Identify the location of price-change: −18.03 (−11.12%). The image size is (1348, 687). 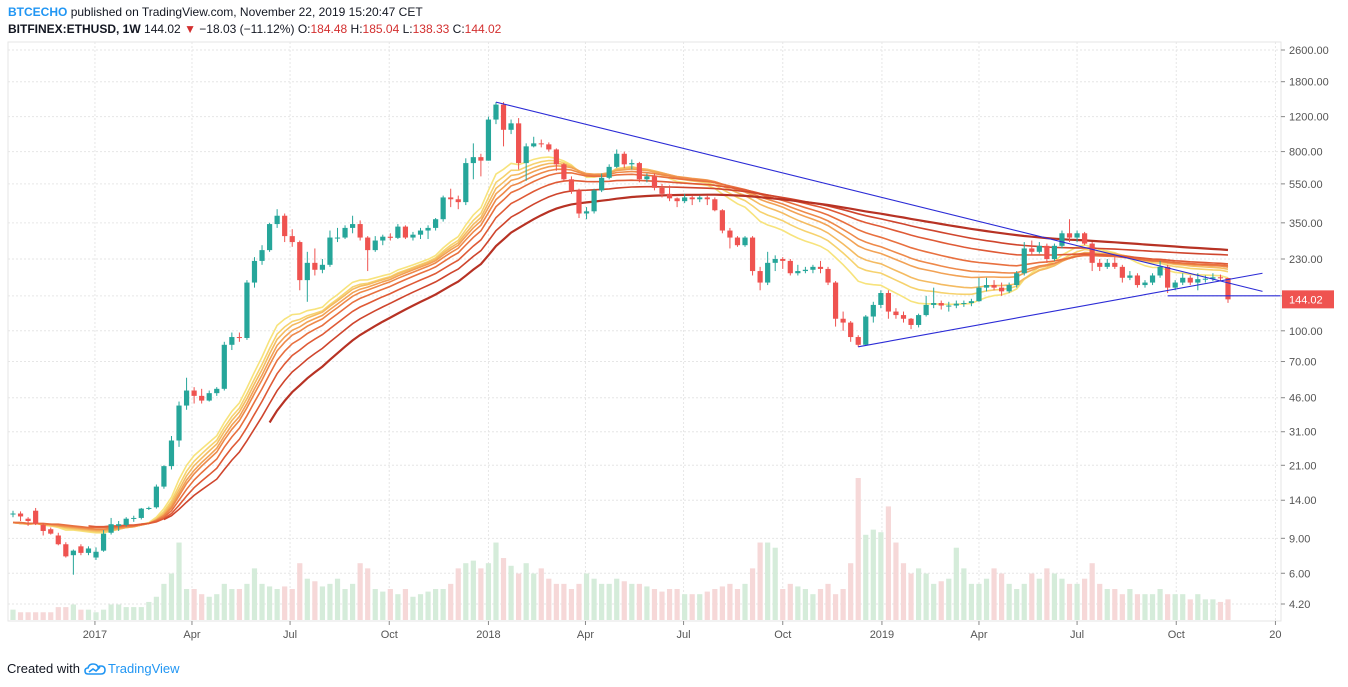
(247, 29).